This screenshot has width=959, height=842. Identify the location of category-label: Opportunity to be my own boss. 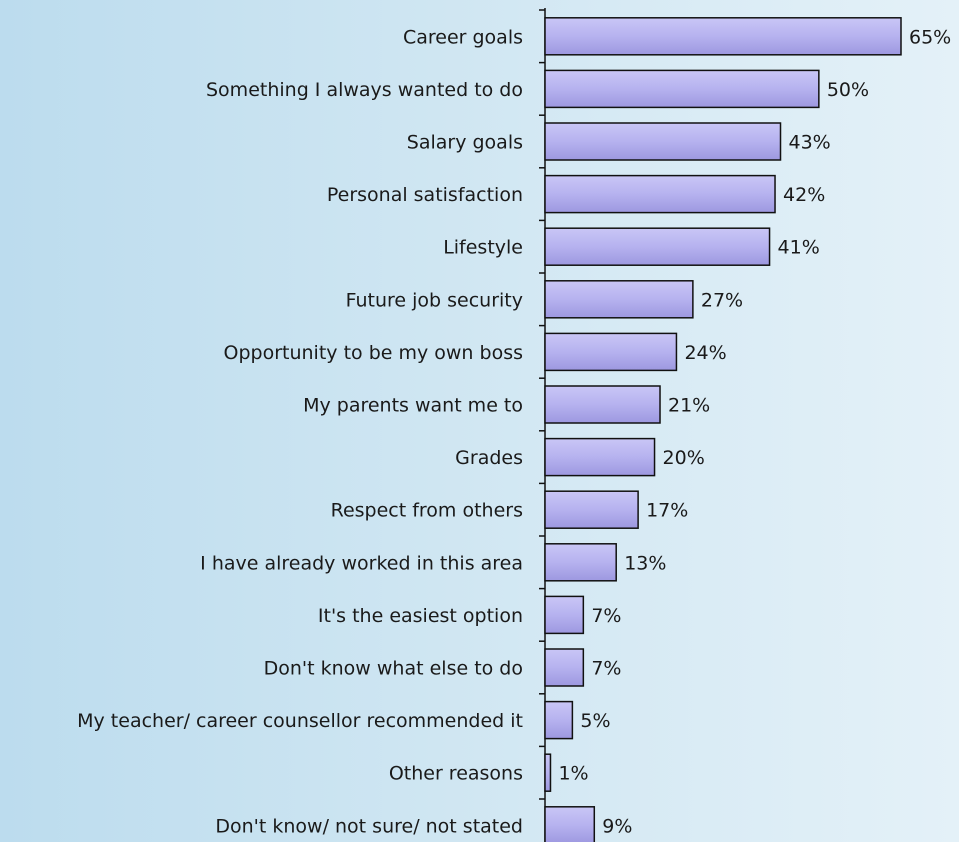
(373, 353).